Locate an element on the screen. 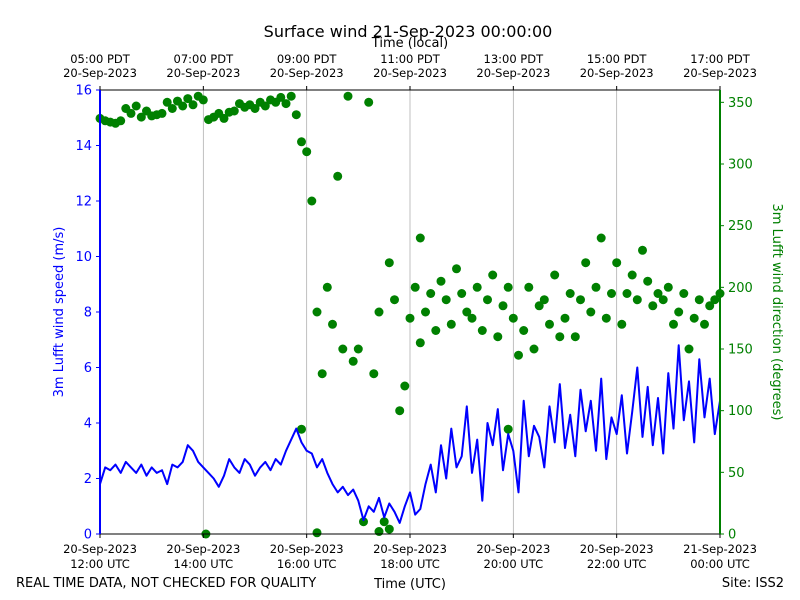  left-tick-label: 6 is located at coordinates (88, 368).